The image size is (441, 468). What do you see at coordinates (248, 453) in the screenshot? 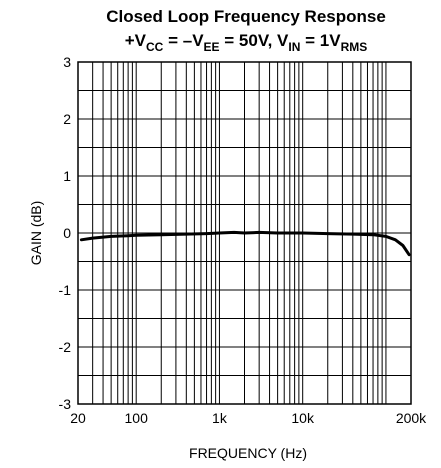
I see `x-axis-label: FREQUENCY (Hz)` at bounding box center [248, 453].